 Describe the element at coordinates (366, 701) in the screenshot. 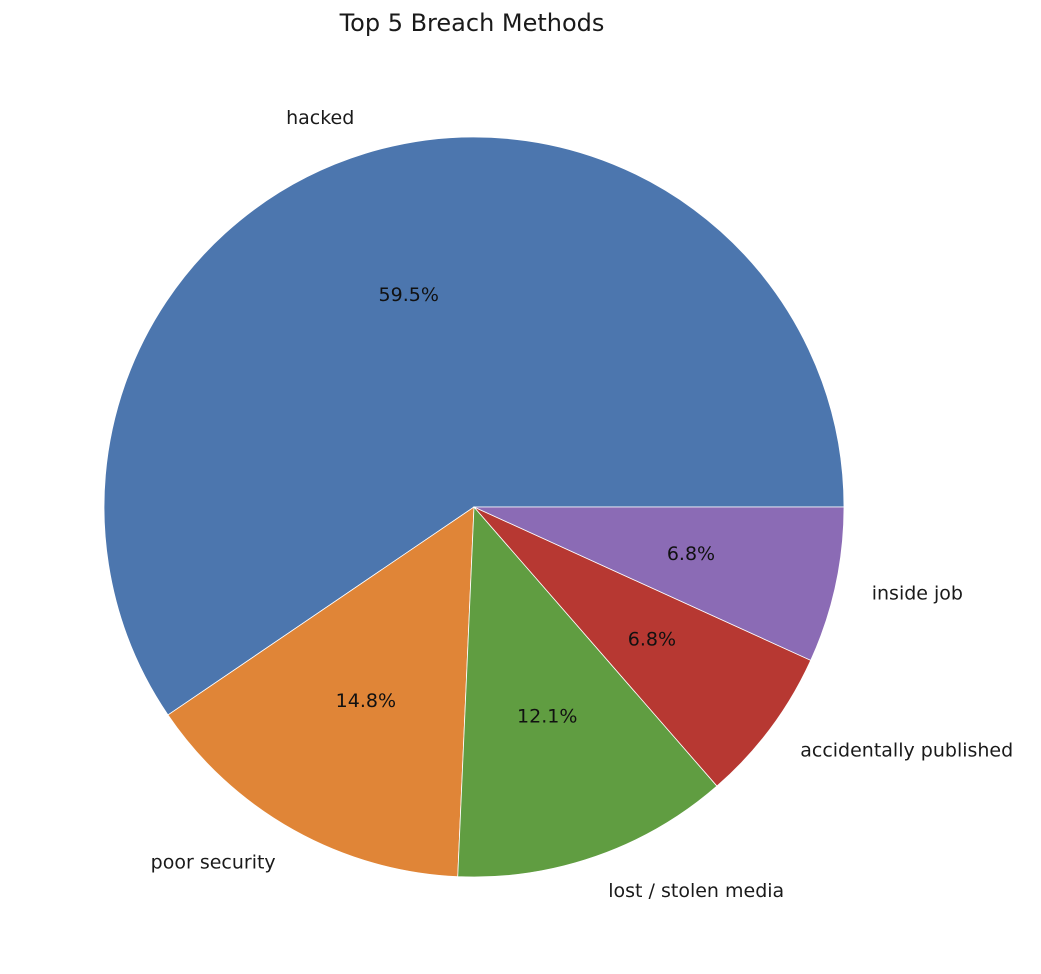

I see `pct-label-poor-security: 14.8%` at that location.